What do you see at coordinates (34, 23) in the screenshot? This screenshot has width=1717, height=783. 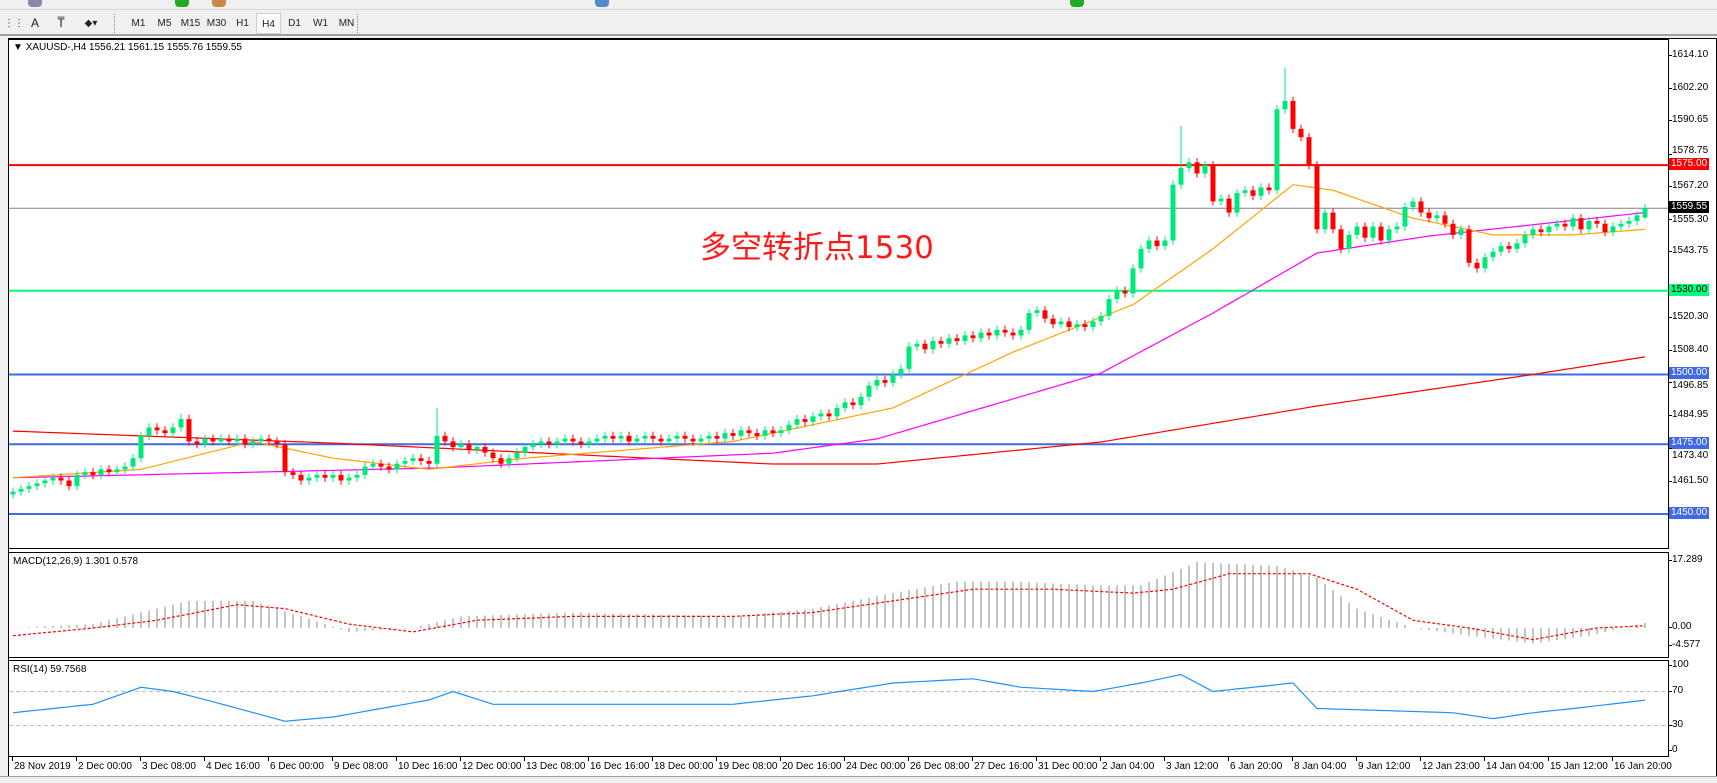 I see `text-icon: A` at bounding box center [34, 23].